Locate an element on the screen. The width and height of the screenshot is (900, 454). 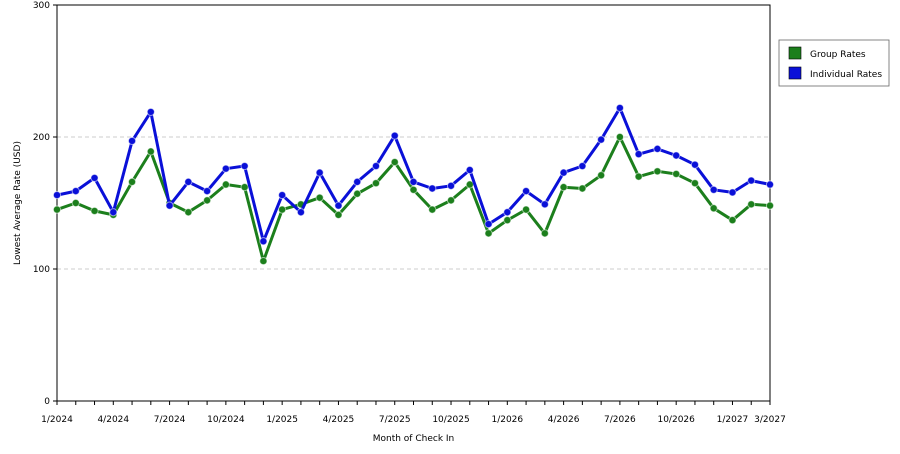
y-axis-title: Lowest Average Rate (USD) is located at coordinates (18, 203).